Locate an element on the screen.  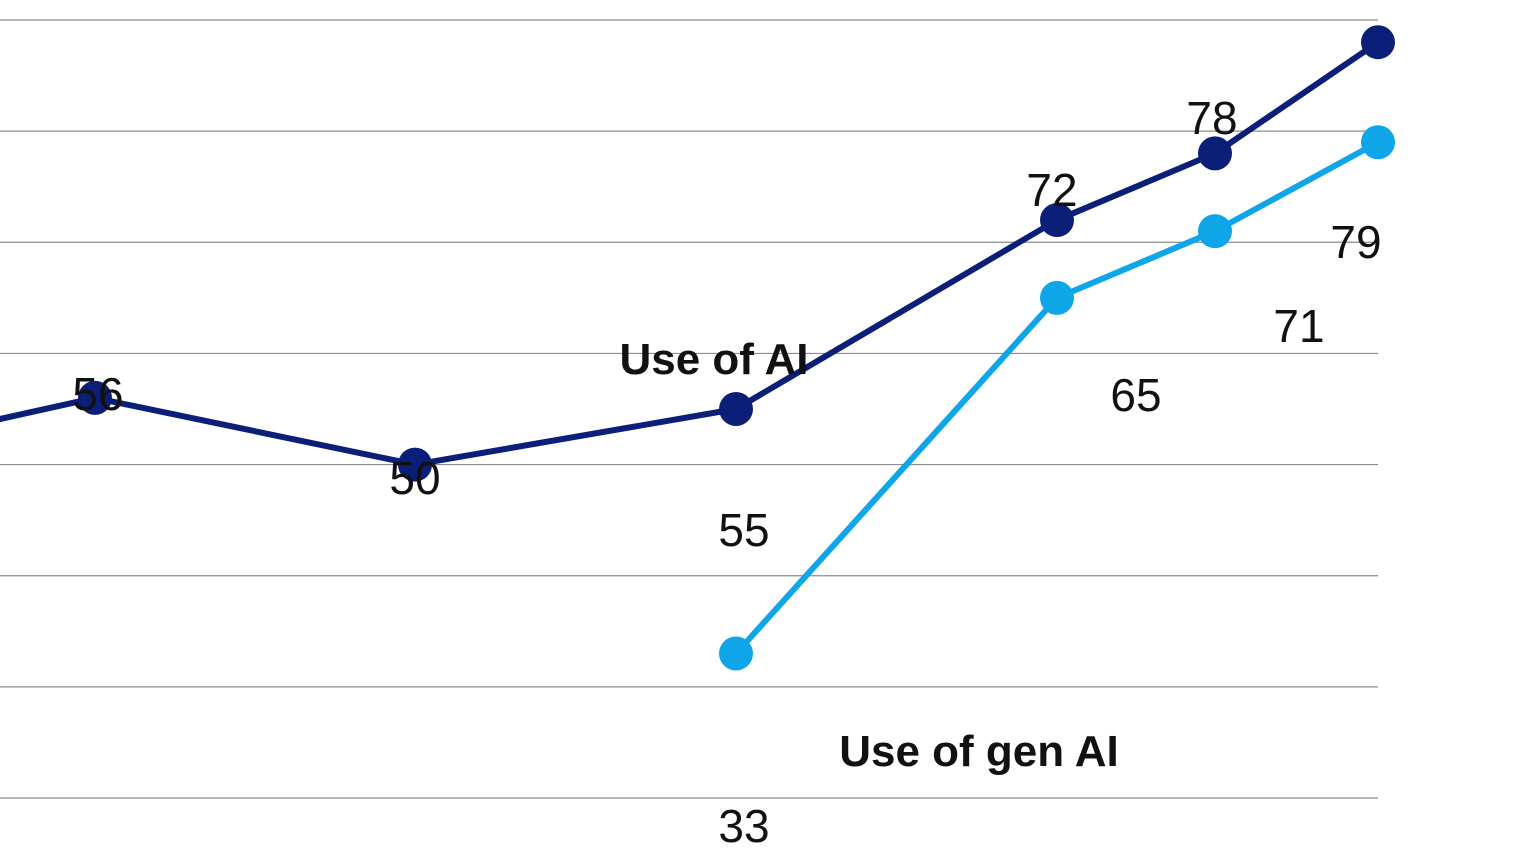
data-label: 78 is located at coordinates (1211, 118).